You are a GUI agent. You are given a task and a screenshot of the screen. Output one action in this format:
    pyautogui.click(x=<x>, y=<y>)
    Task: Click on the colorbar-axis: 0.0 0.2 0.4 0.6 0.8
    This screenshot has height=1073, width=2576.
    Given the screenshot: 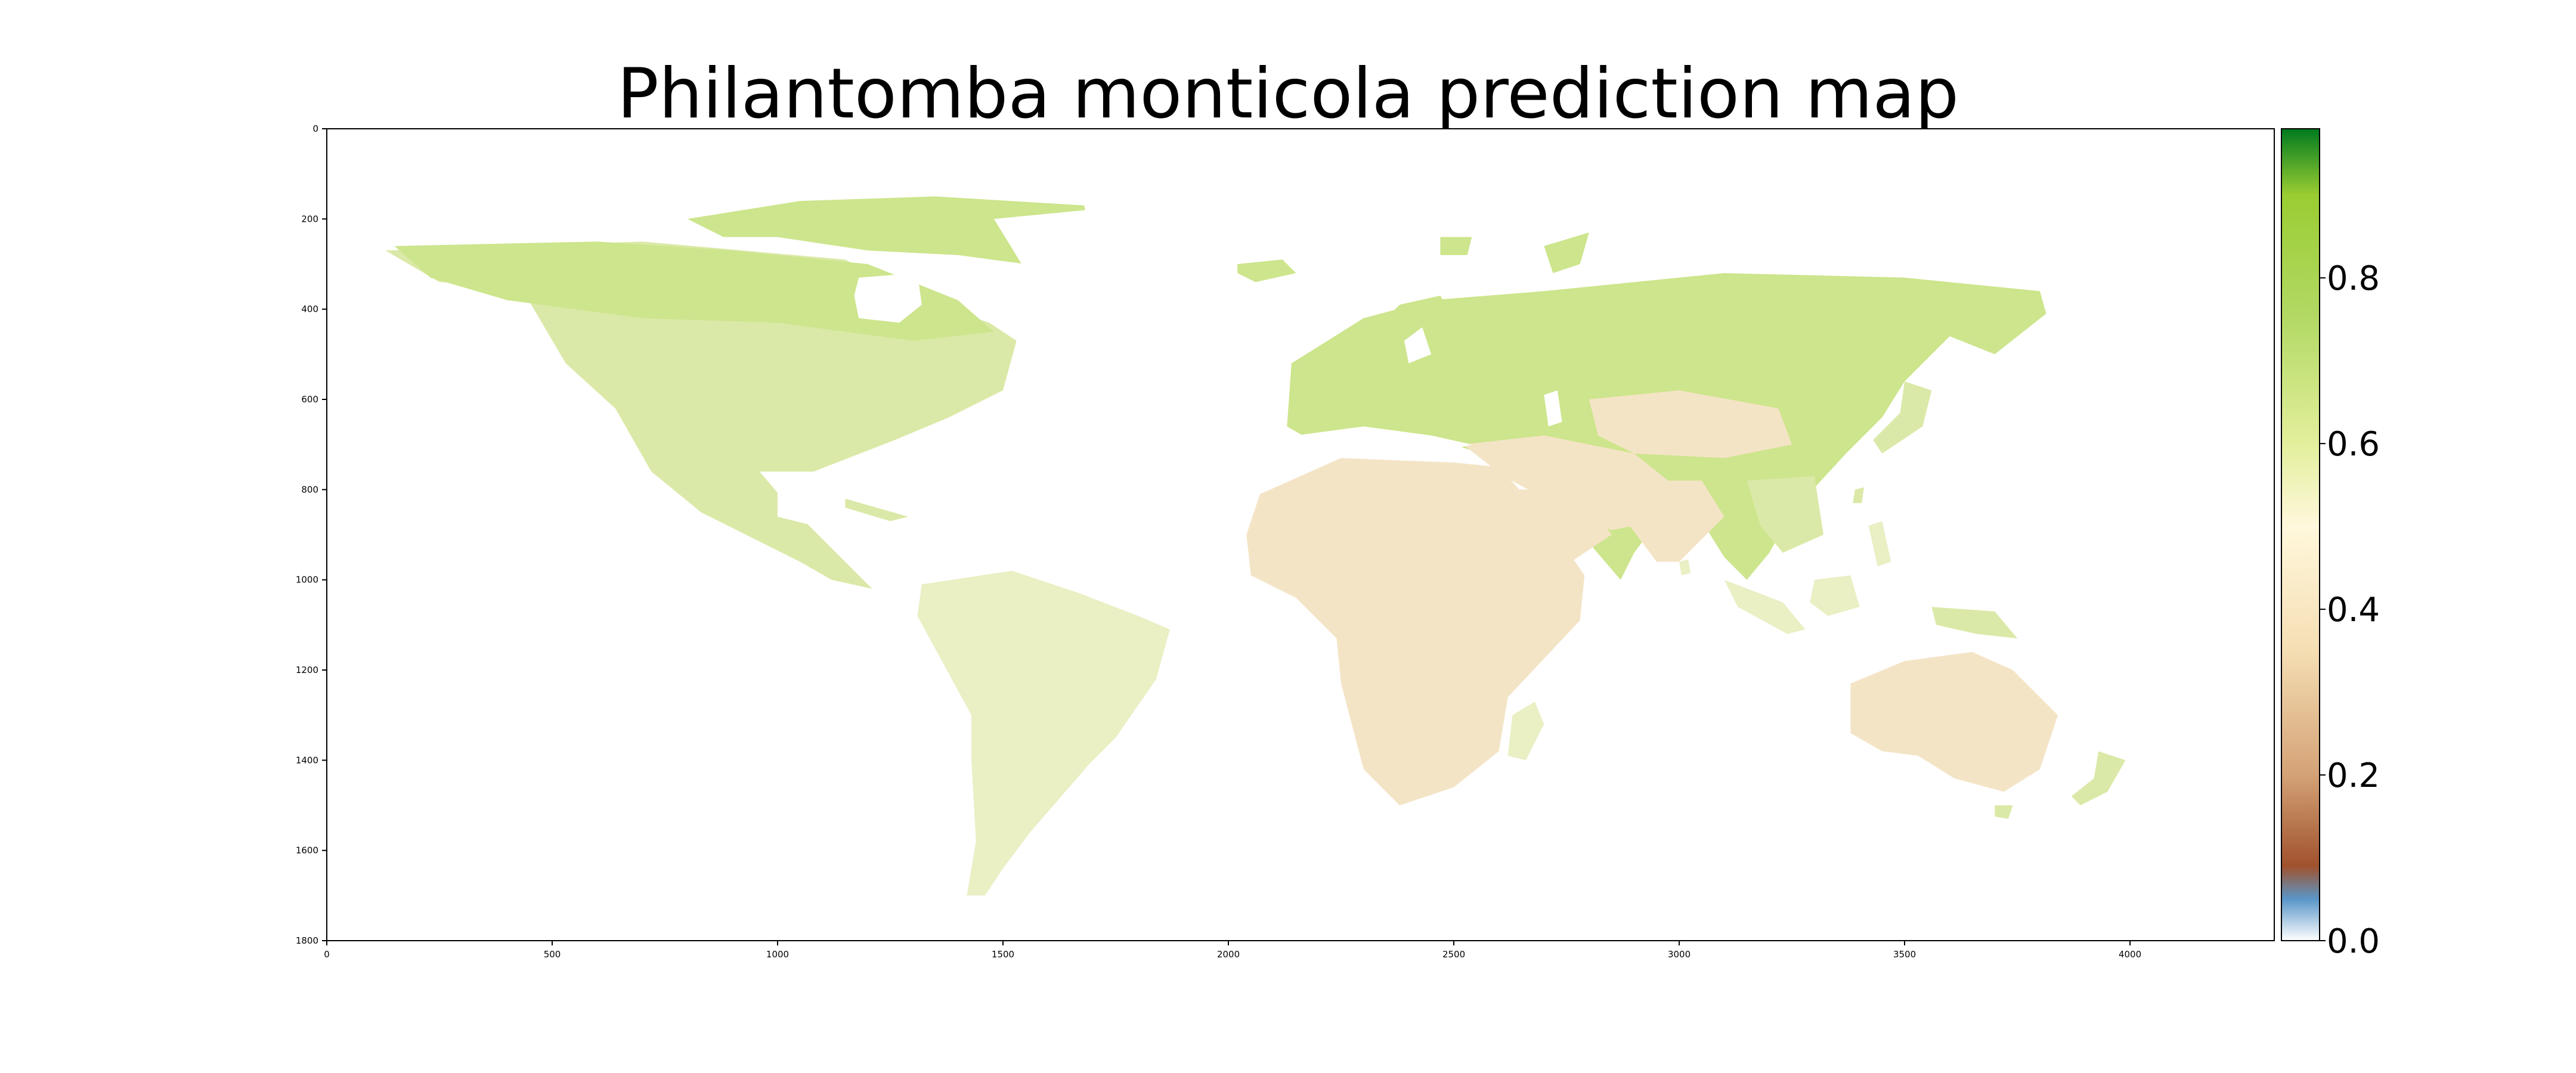 What is the action you would take?
    pyautogui.click(x=2350, y=610)
    